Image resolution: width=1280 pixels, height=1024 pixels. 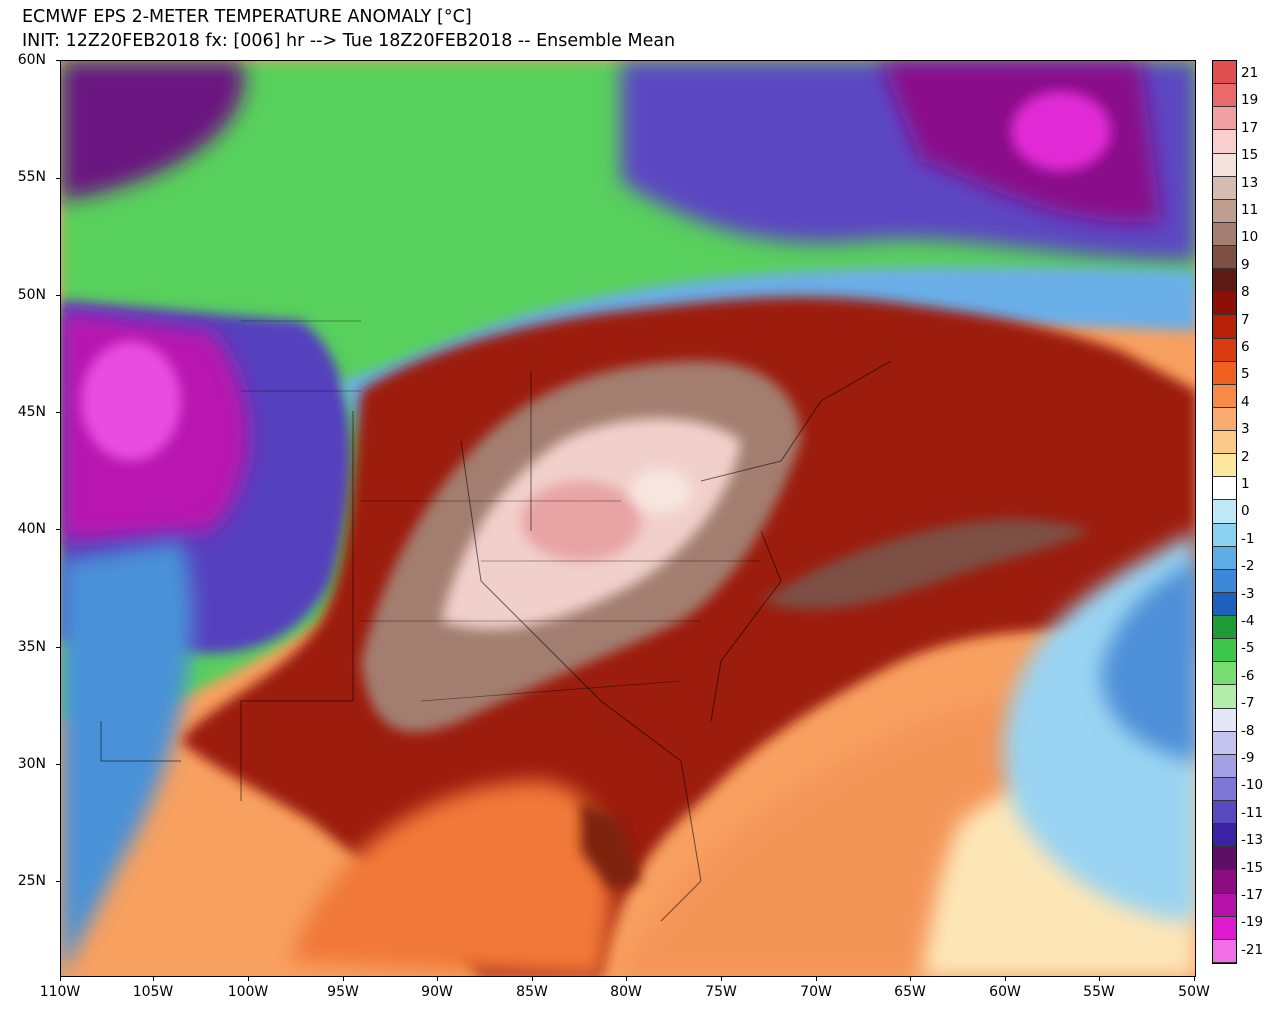 What do you see at coordinates (1245, 319) in the screenshot?
I see `colorbar-label: 7` at bounding box center [1245, 319].